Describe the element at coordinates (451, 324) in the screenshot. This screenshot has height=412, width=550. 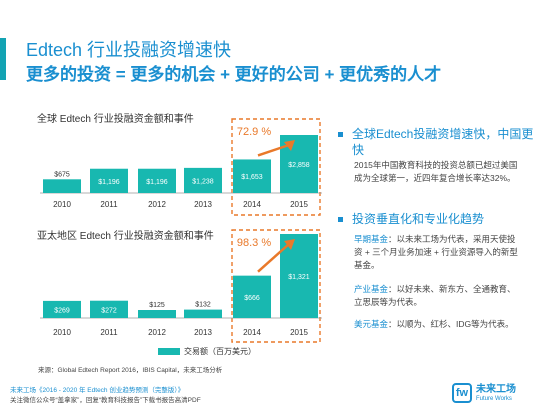
I see `usd-fund-desc: ：以顺为、红杉、IDG等为代表。` at that location.